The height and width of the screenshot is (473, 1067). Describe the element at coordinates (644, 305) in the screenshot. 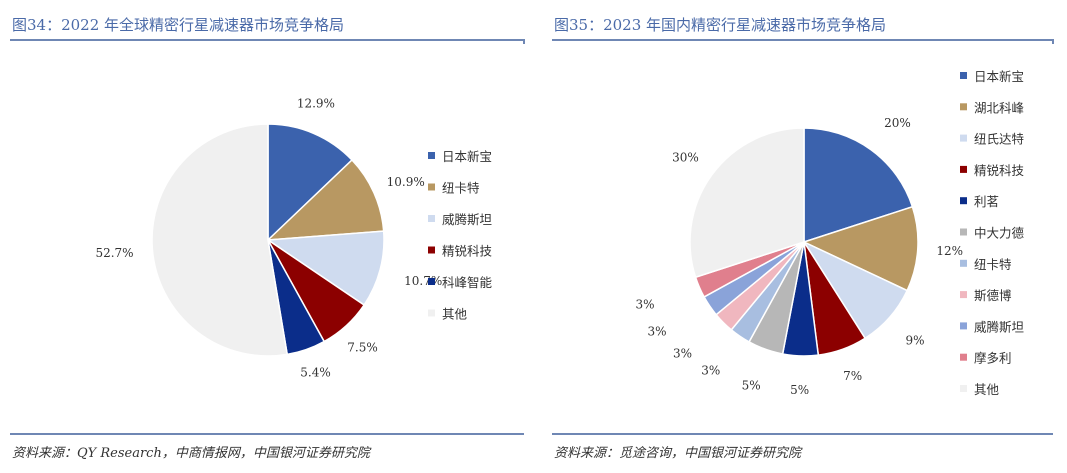

I see `value-label-10: 3%` at that location.